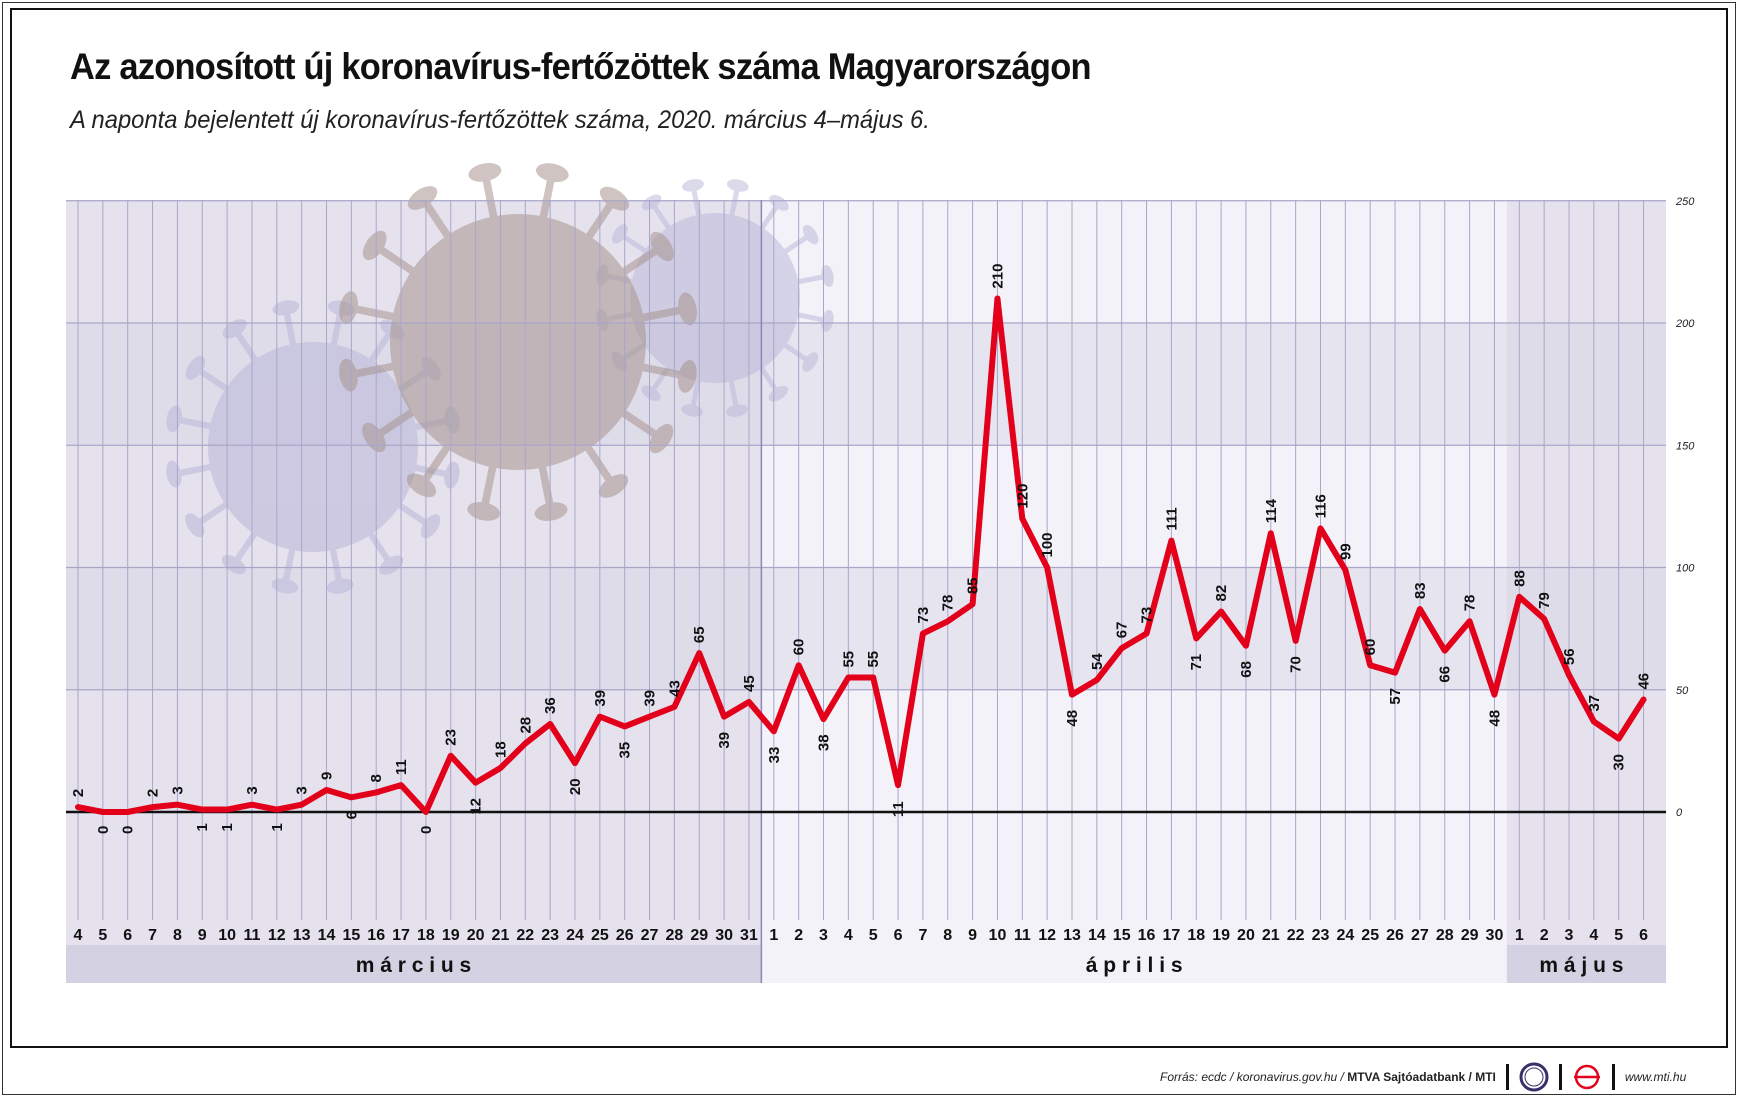  Describe the element at coordinates (1420, 935) in the screenshot. I see `x-tick-label: 27` at that location.